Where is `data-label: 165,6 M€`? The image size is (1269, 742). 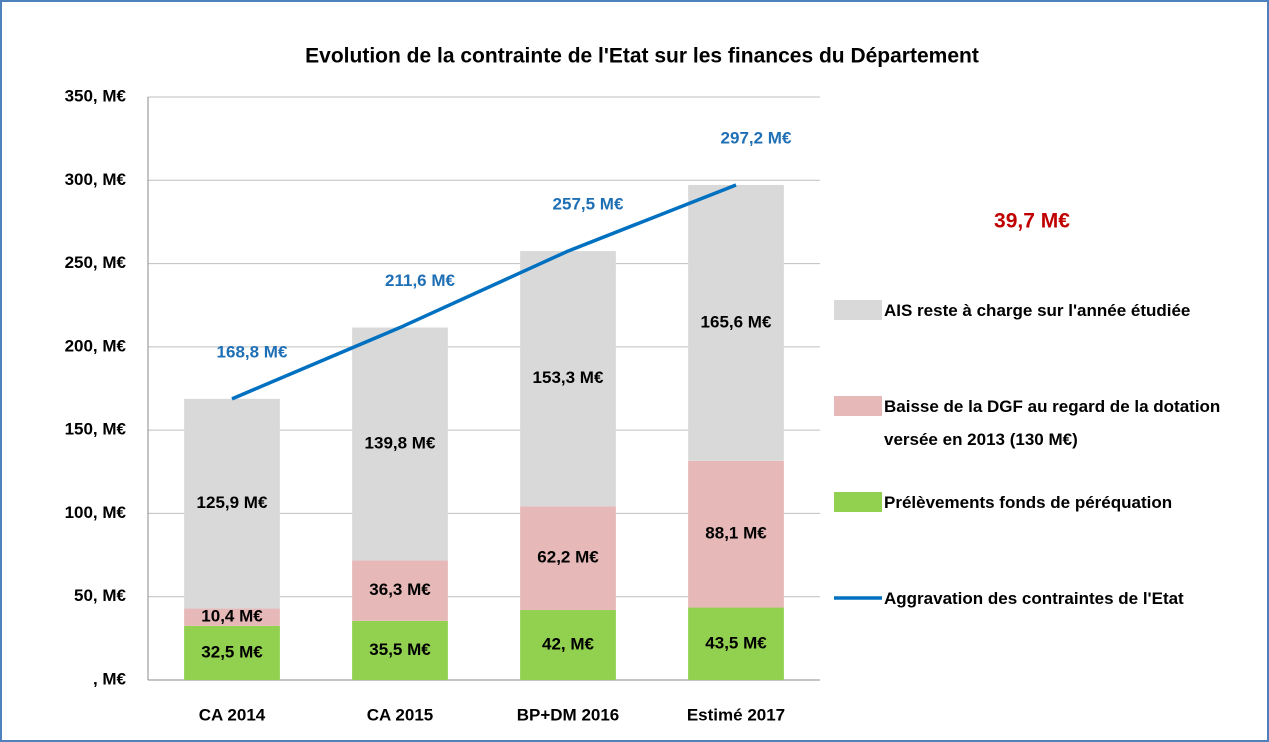 data-label: 165,6 M€ is located at coordinates (736, 321).